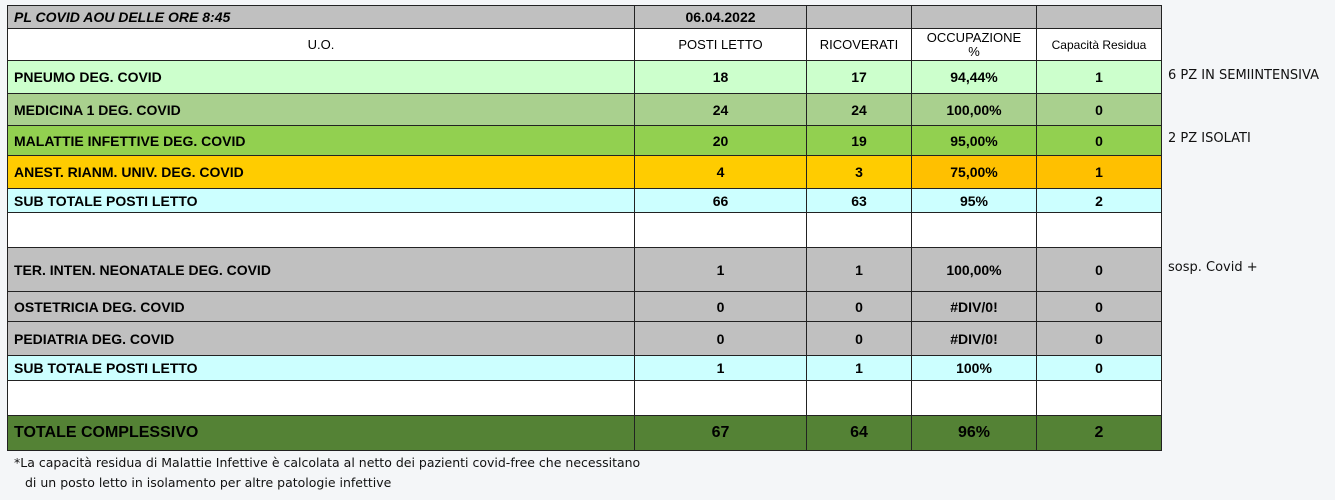 This screenshot has height=500, width=1335. Describe the element at coordinates (720, 172) in the screenshot. I see `cell-posti: 4` at that location.